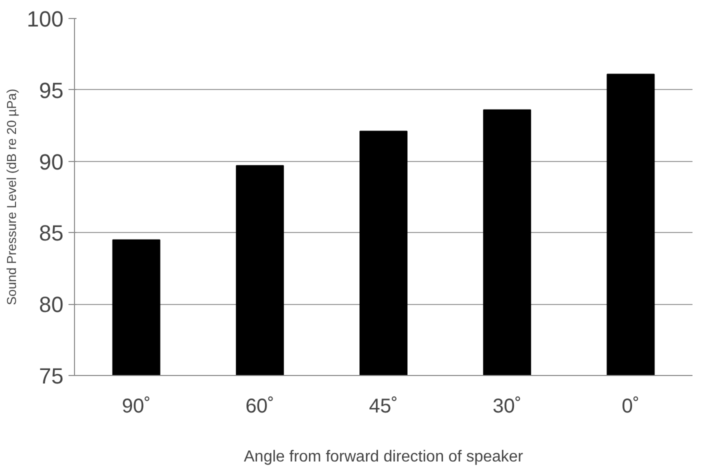  Describe the element at coordinates (51, 305) in the screenshot. I see `y-tick-label: 80` at that location.